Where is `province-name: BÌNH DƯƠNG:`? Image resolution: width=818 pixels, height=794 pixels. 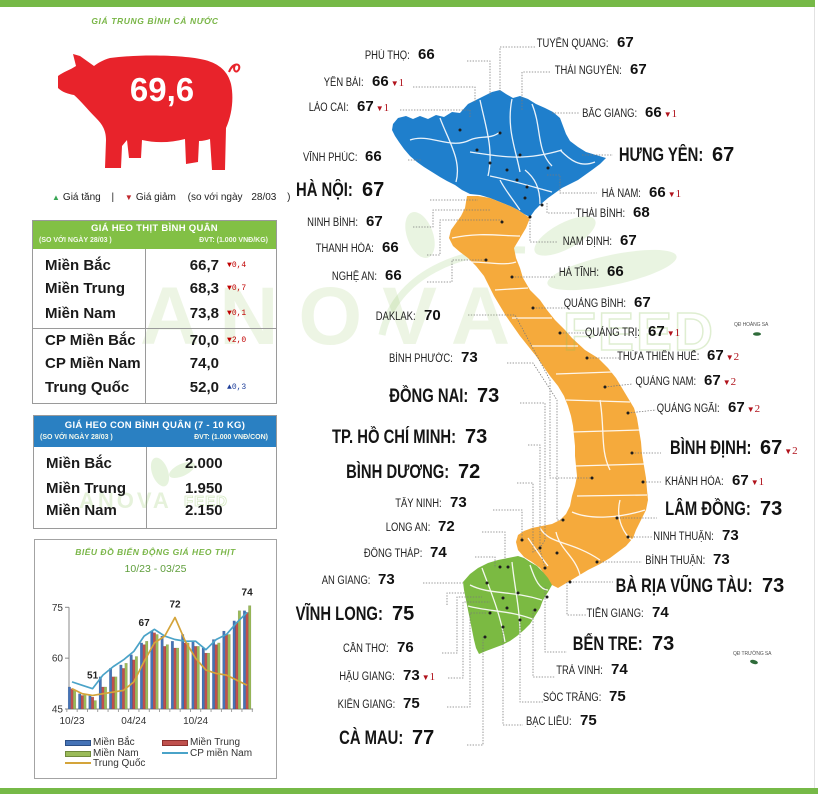
province-name: BÌNH DƯƠNG: is located at coordinates (397, 472).